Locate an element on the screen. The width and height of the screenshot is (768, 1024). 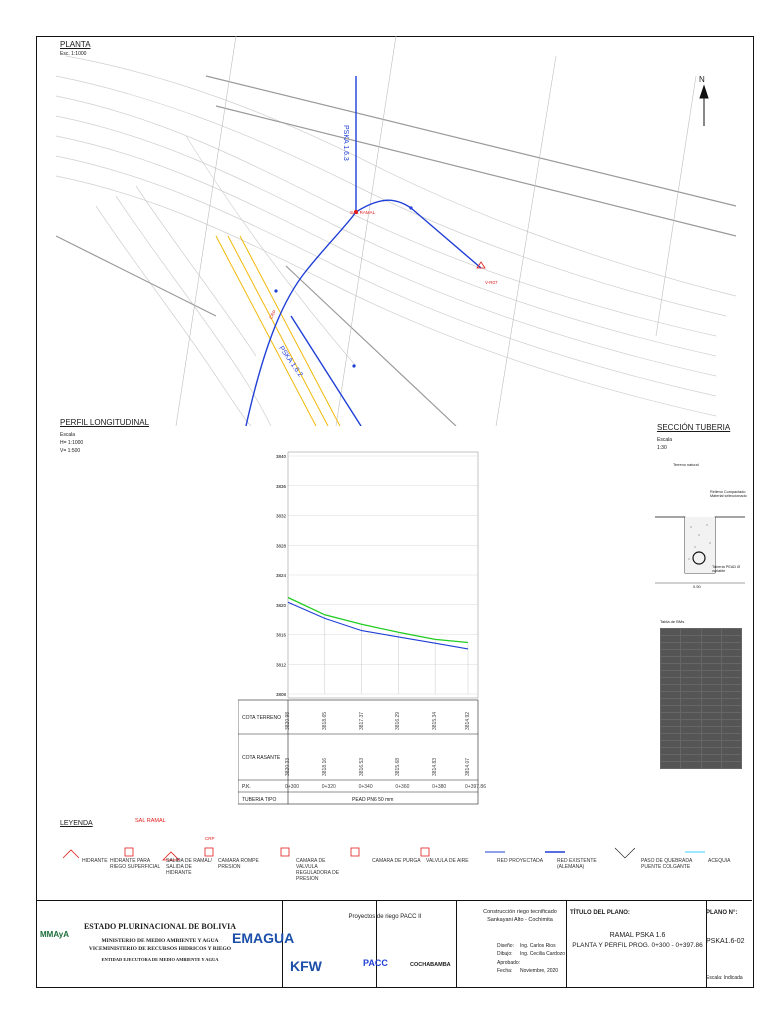
cota-terreno-label: COTA TERRENO is located at coordinates (261, 718).